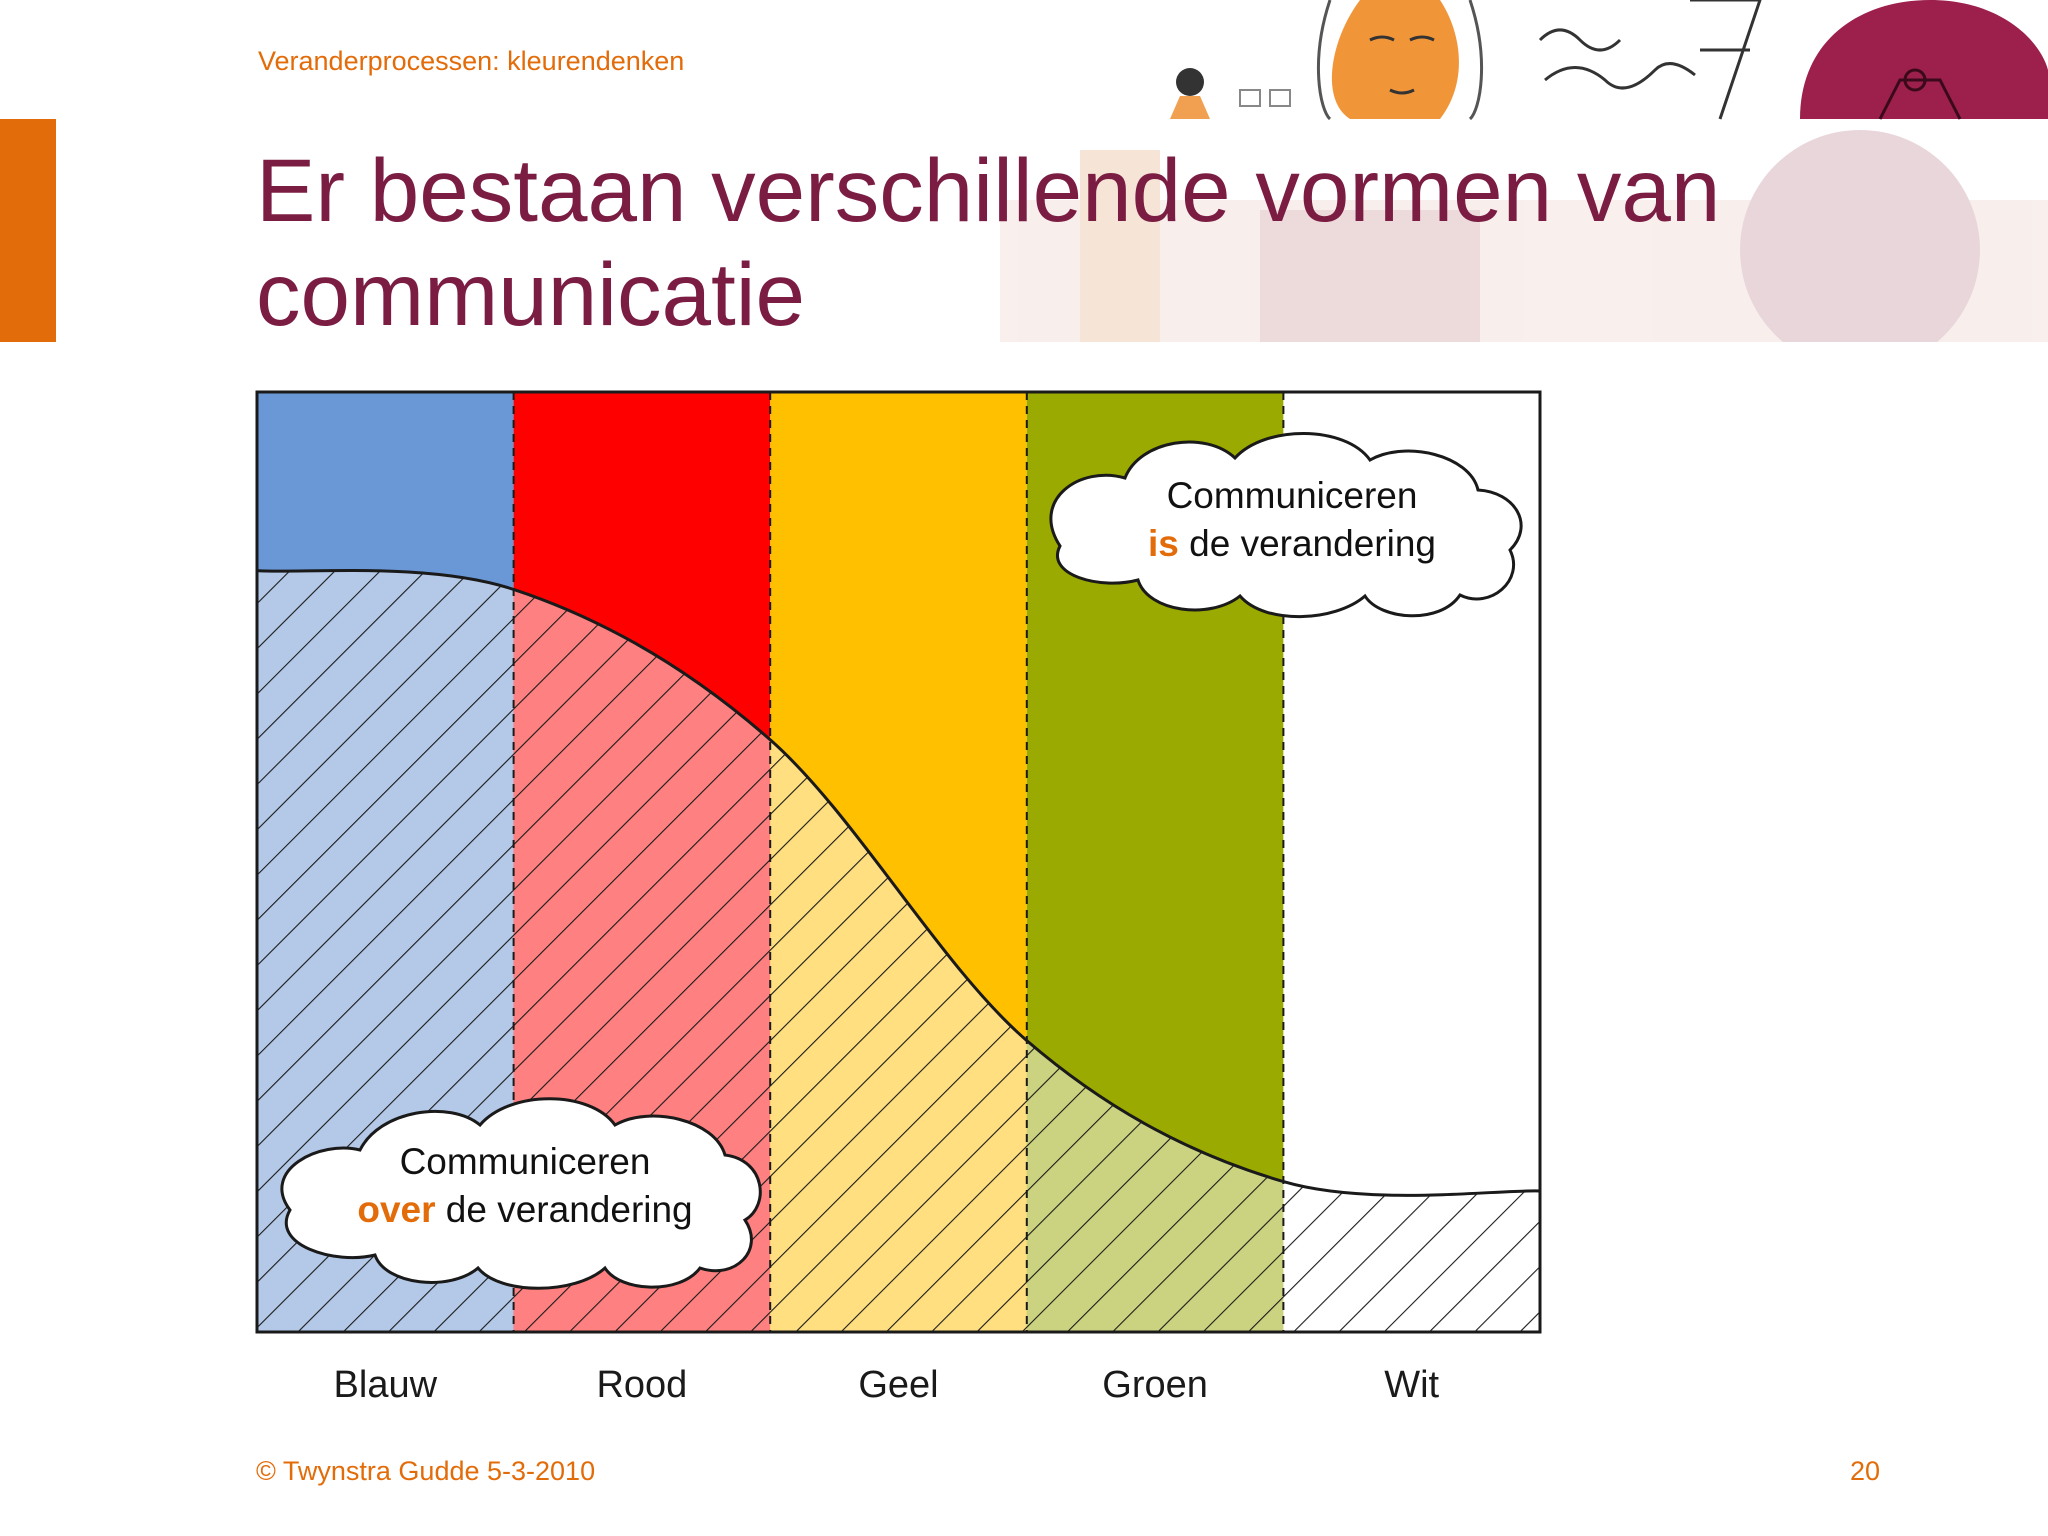  What do you see at coordinates (1163, 543) in the screenshot?
I see `cloud-top-emphasis: is` at bounding box center [1163, 543].